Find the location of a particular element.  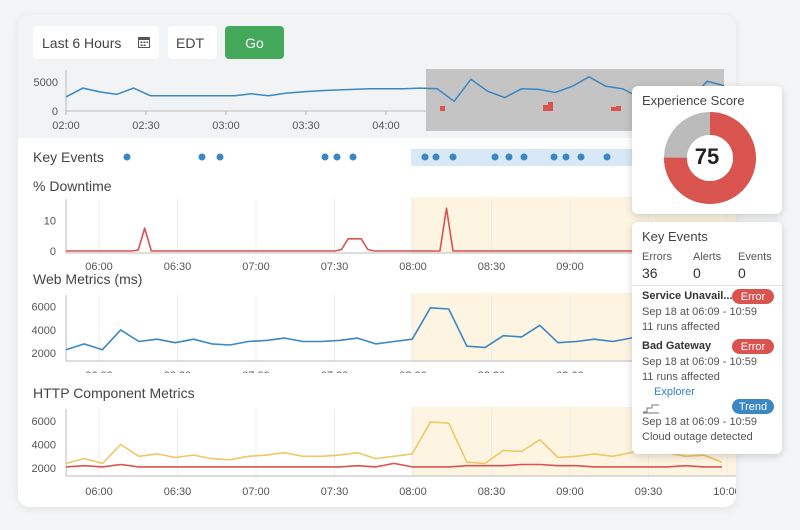

go-button: Go is located at coordinates (254, 42).